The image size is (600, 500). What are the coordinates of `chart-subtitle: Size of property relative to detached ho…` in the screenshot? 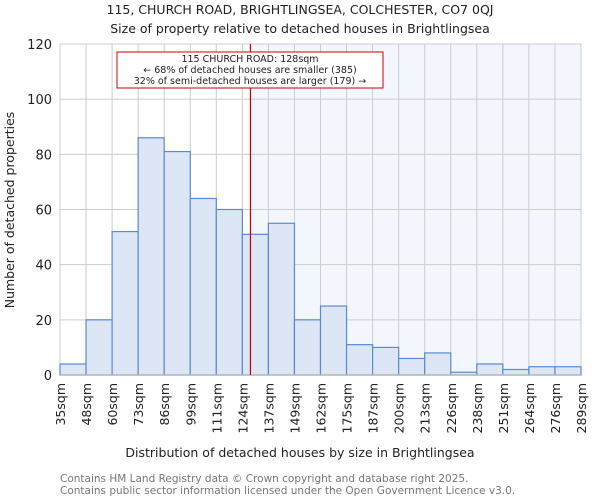 It's located at (300, 28).